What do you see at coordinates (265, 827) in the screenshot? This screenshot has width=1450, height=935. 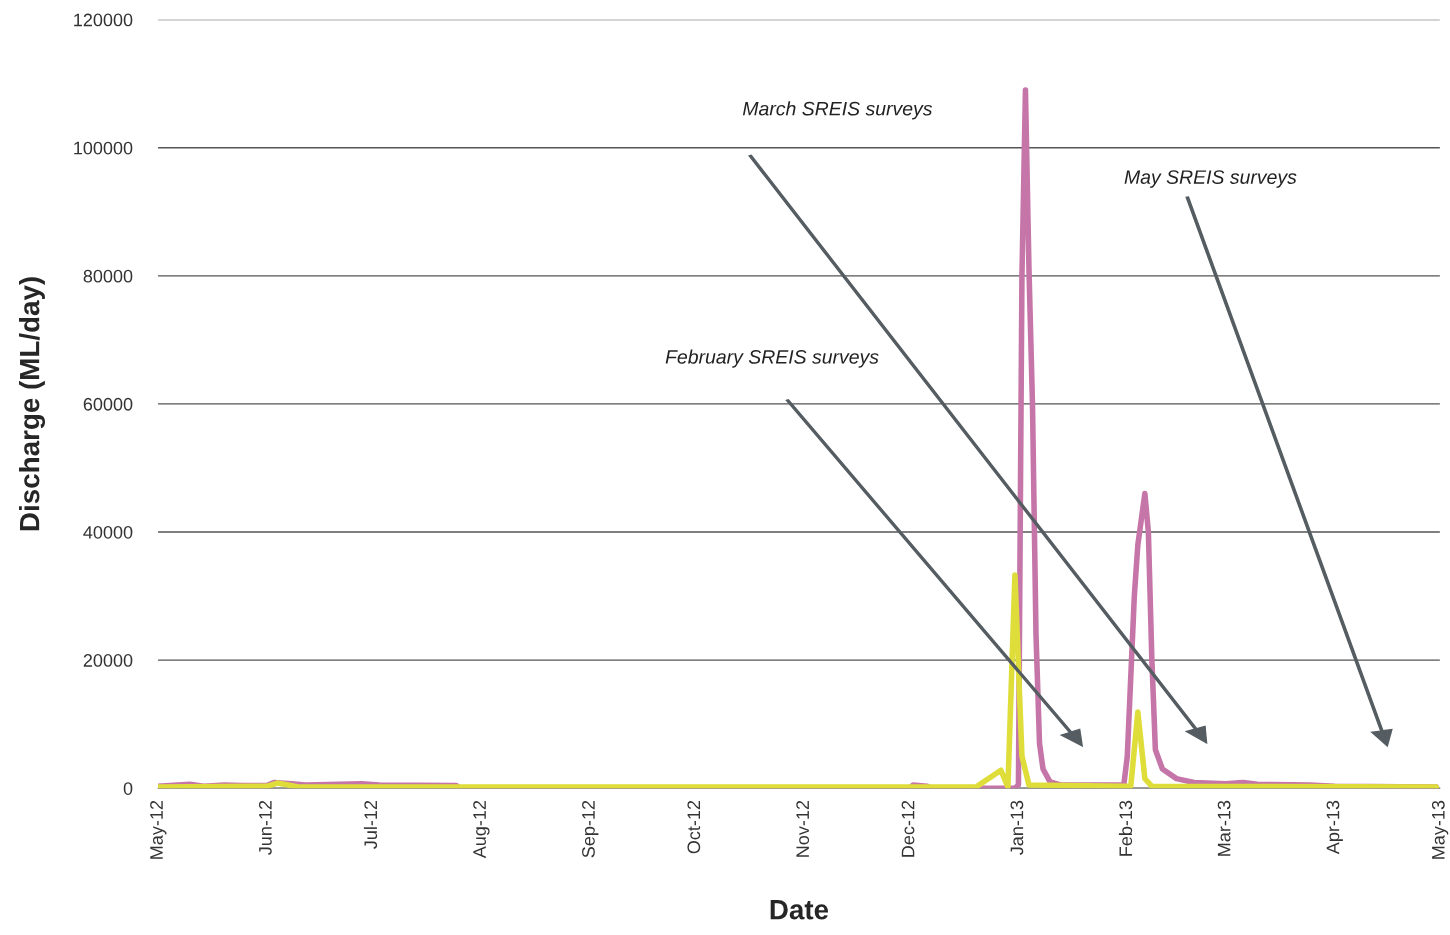 I see `x-tick-label: Jun-12` at bounding box center [265, 827].